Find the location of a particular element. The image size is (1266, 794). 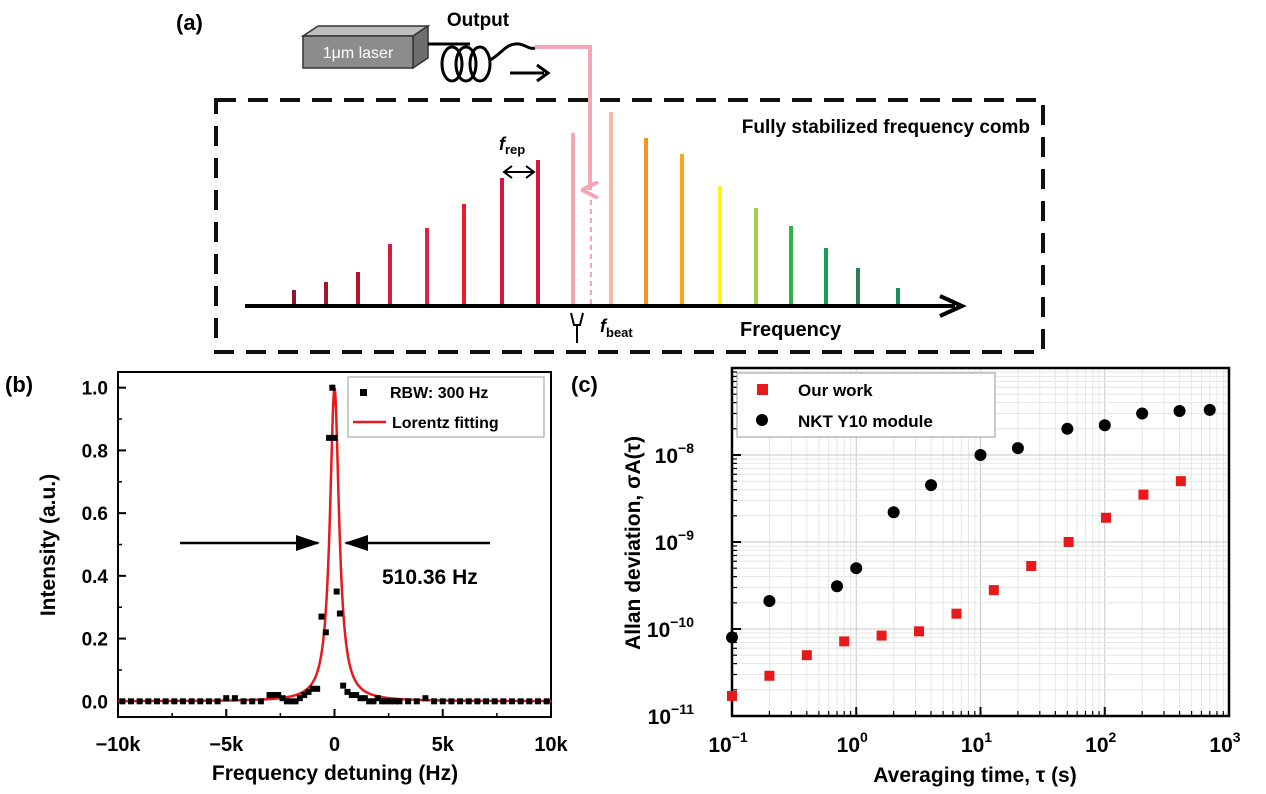

c-ytick-label-2: 10−9 is located at coordinates (675, 541).